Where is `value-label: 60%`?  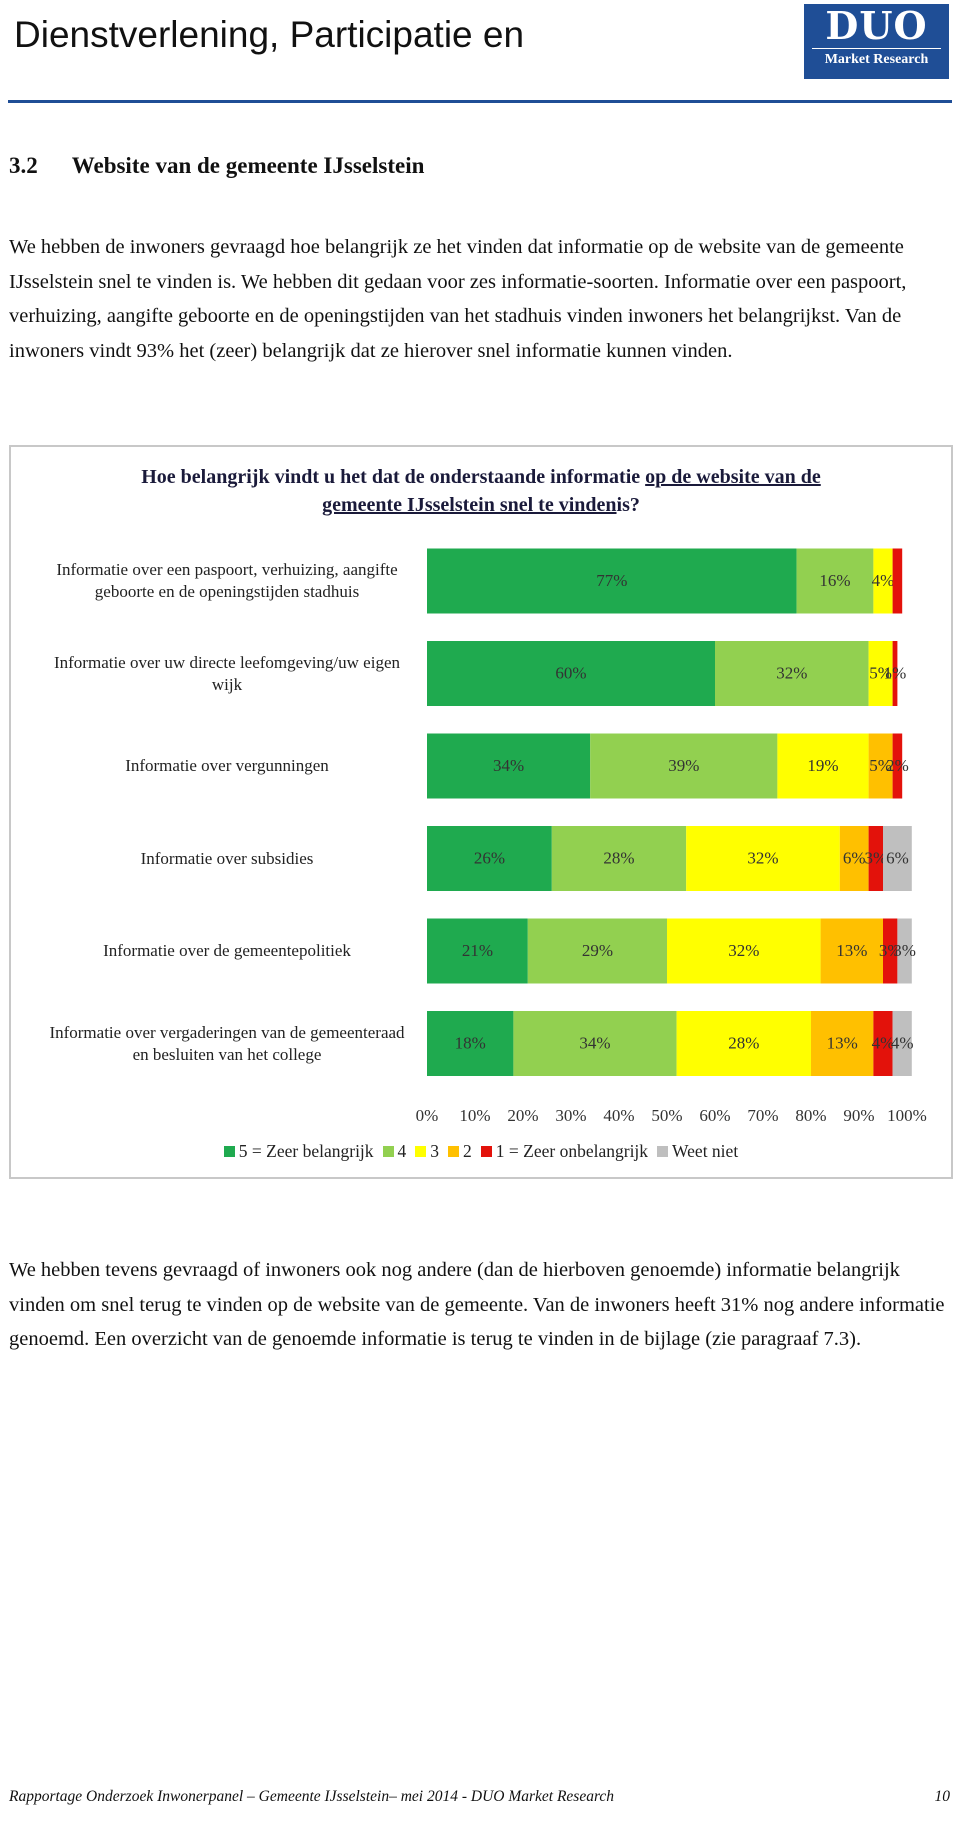
value-label: 60% is located at coordinates (570, 672).